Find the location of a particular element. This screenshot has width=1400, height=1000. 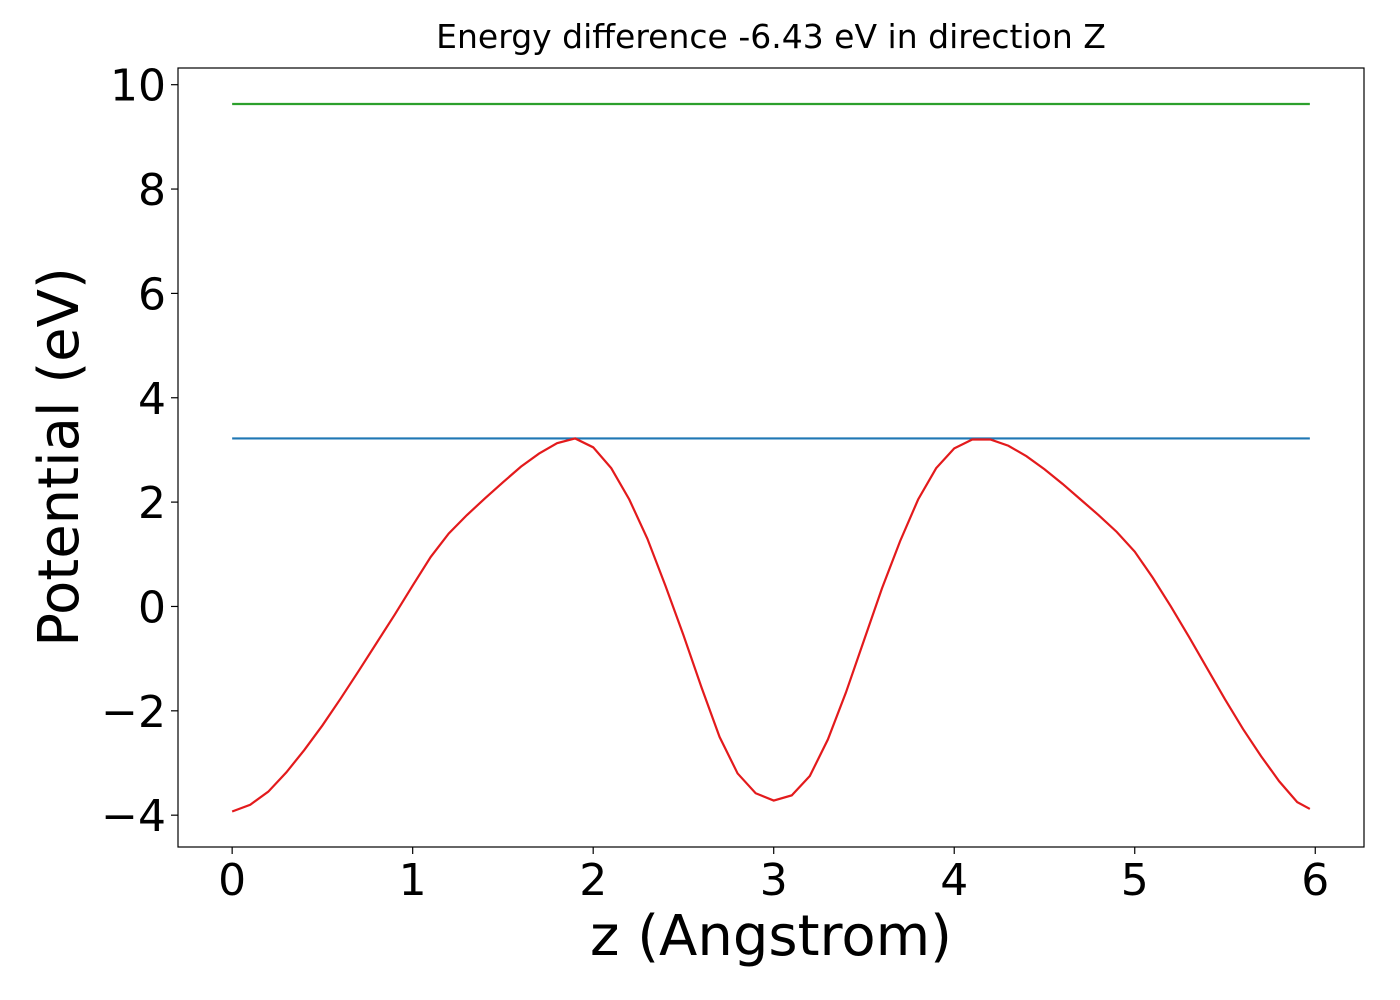

x-tick-label: 6 is located at coordinates (1315, 880).